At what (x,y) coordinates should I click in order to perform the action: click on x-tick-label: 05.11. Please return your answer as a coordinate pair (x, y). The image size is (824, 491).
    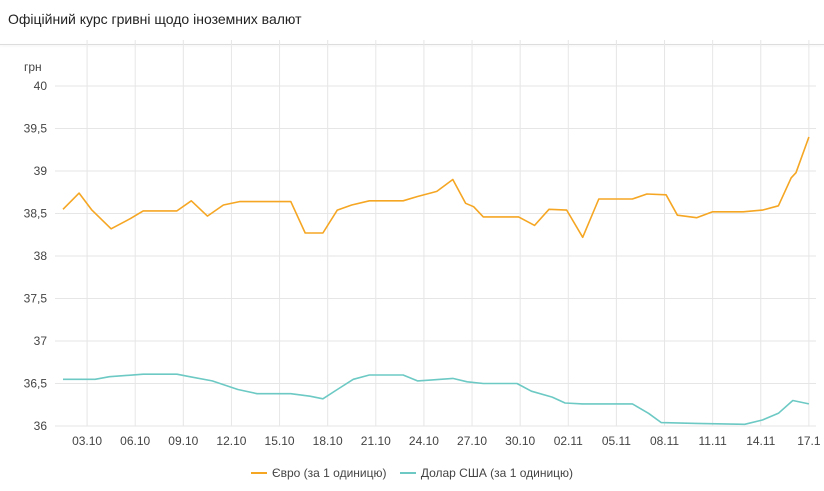
    Looking at the image, I should click on (616, 441).